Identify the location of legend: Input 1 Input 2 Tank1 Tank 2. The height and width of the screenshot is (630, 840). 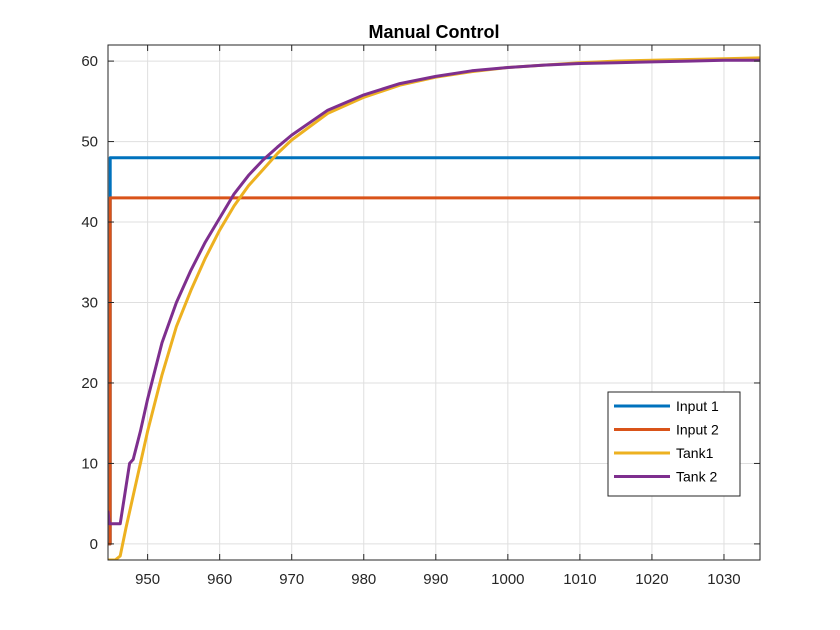
(674, 444).